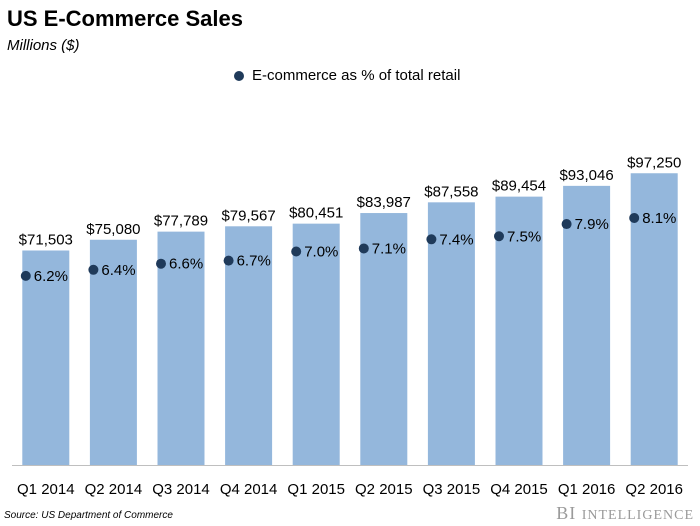 This screenshot has height=526, width=700. Describe the element at coordinates (316, 489) in the screenshot. I see `x-tick-label: Q1 2015` at that location.